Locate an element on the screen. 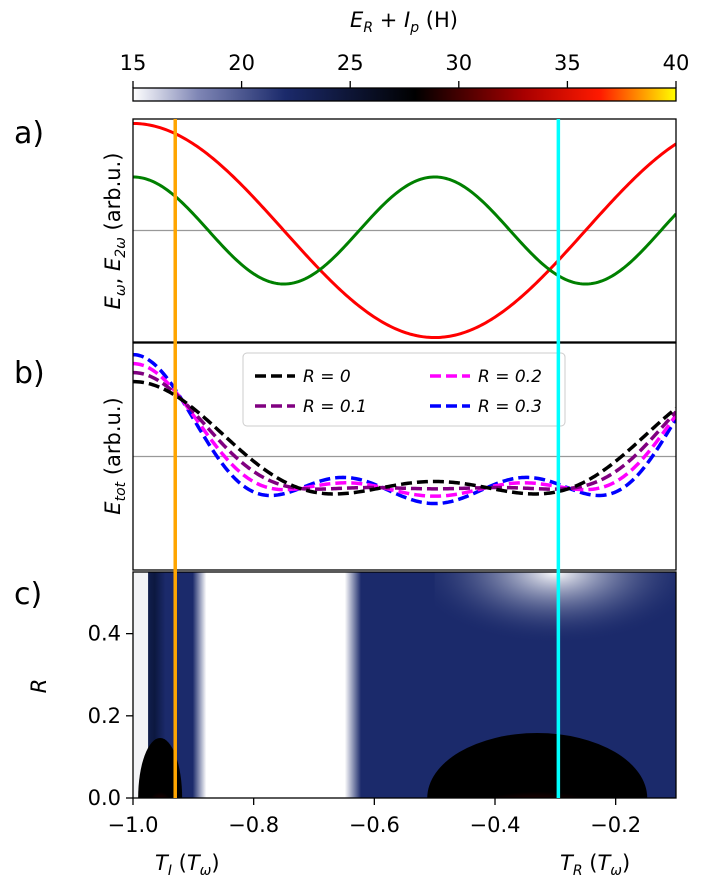 Image resolution: width=706 pixels, height=889 pixels. legend-box is located at coordinates (404, 389).